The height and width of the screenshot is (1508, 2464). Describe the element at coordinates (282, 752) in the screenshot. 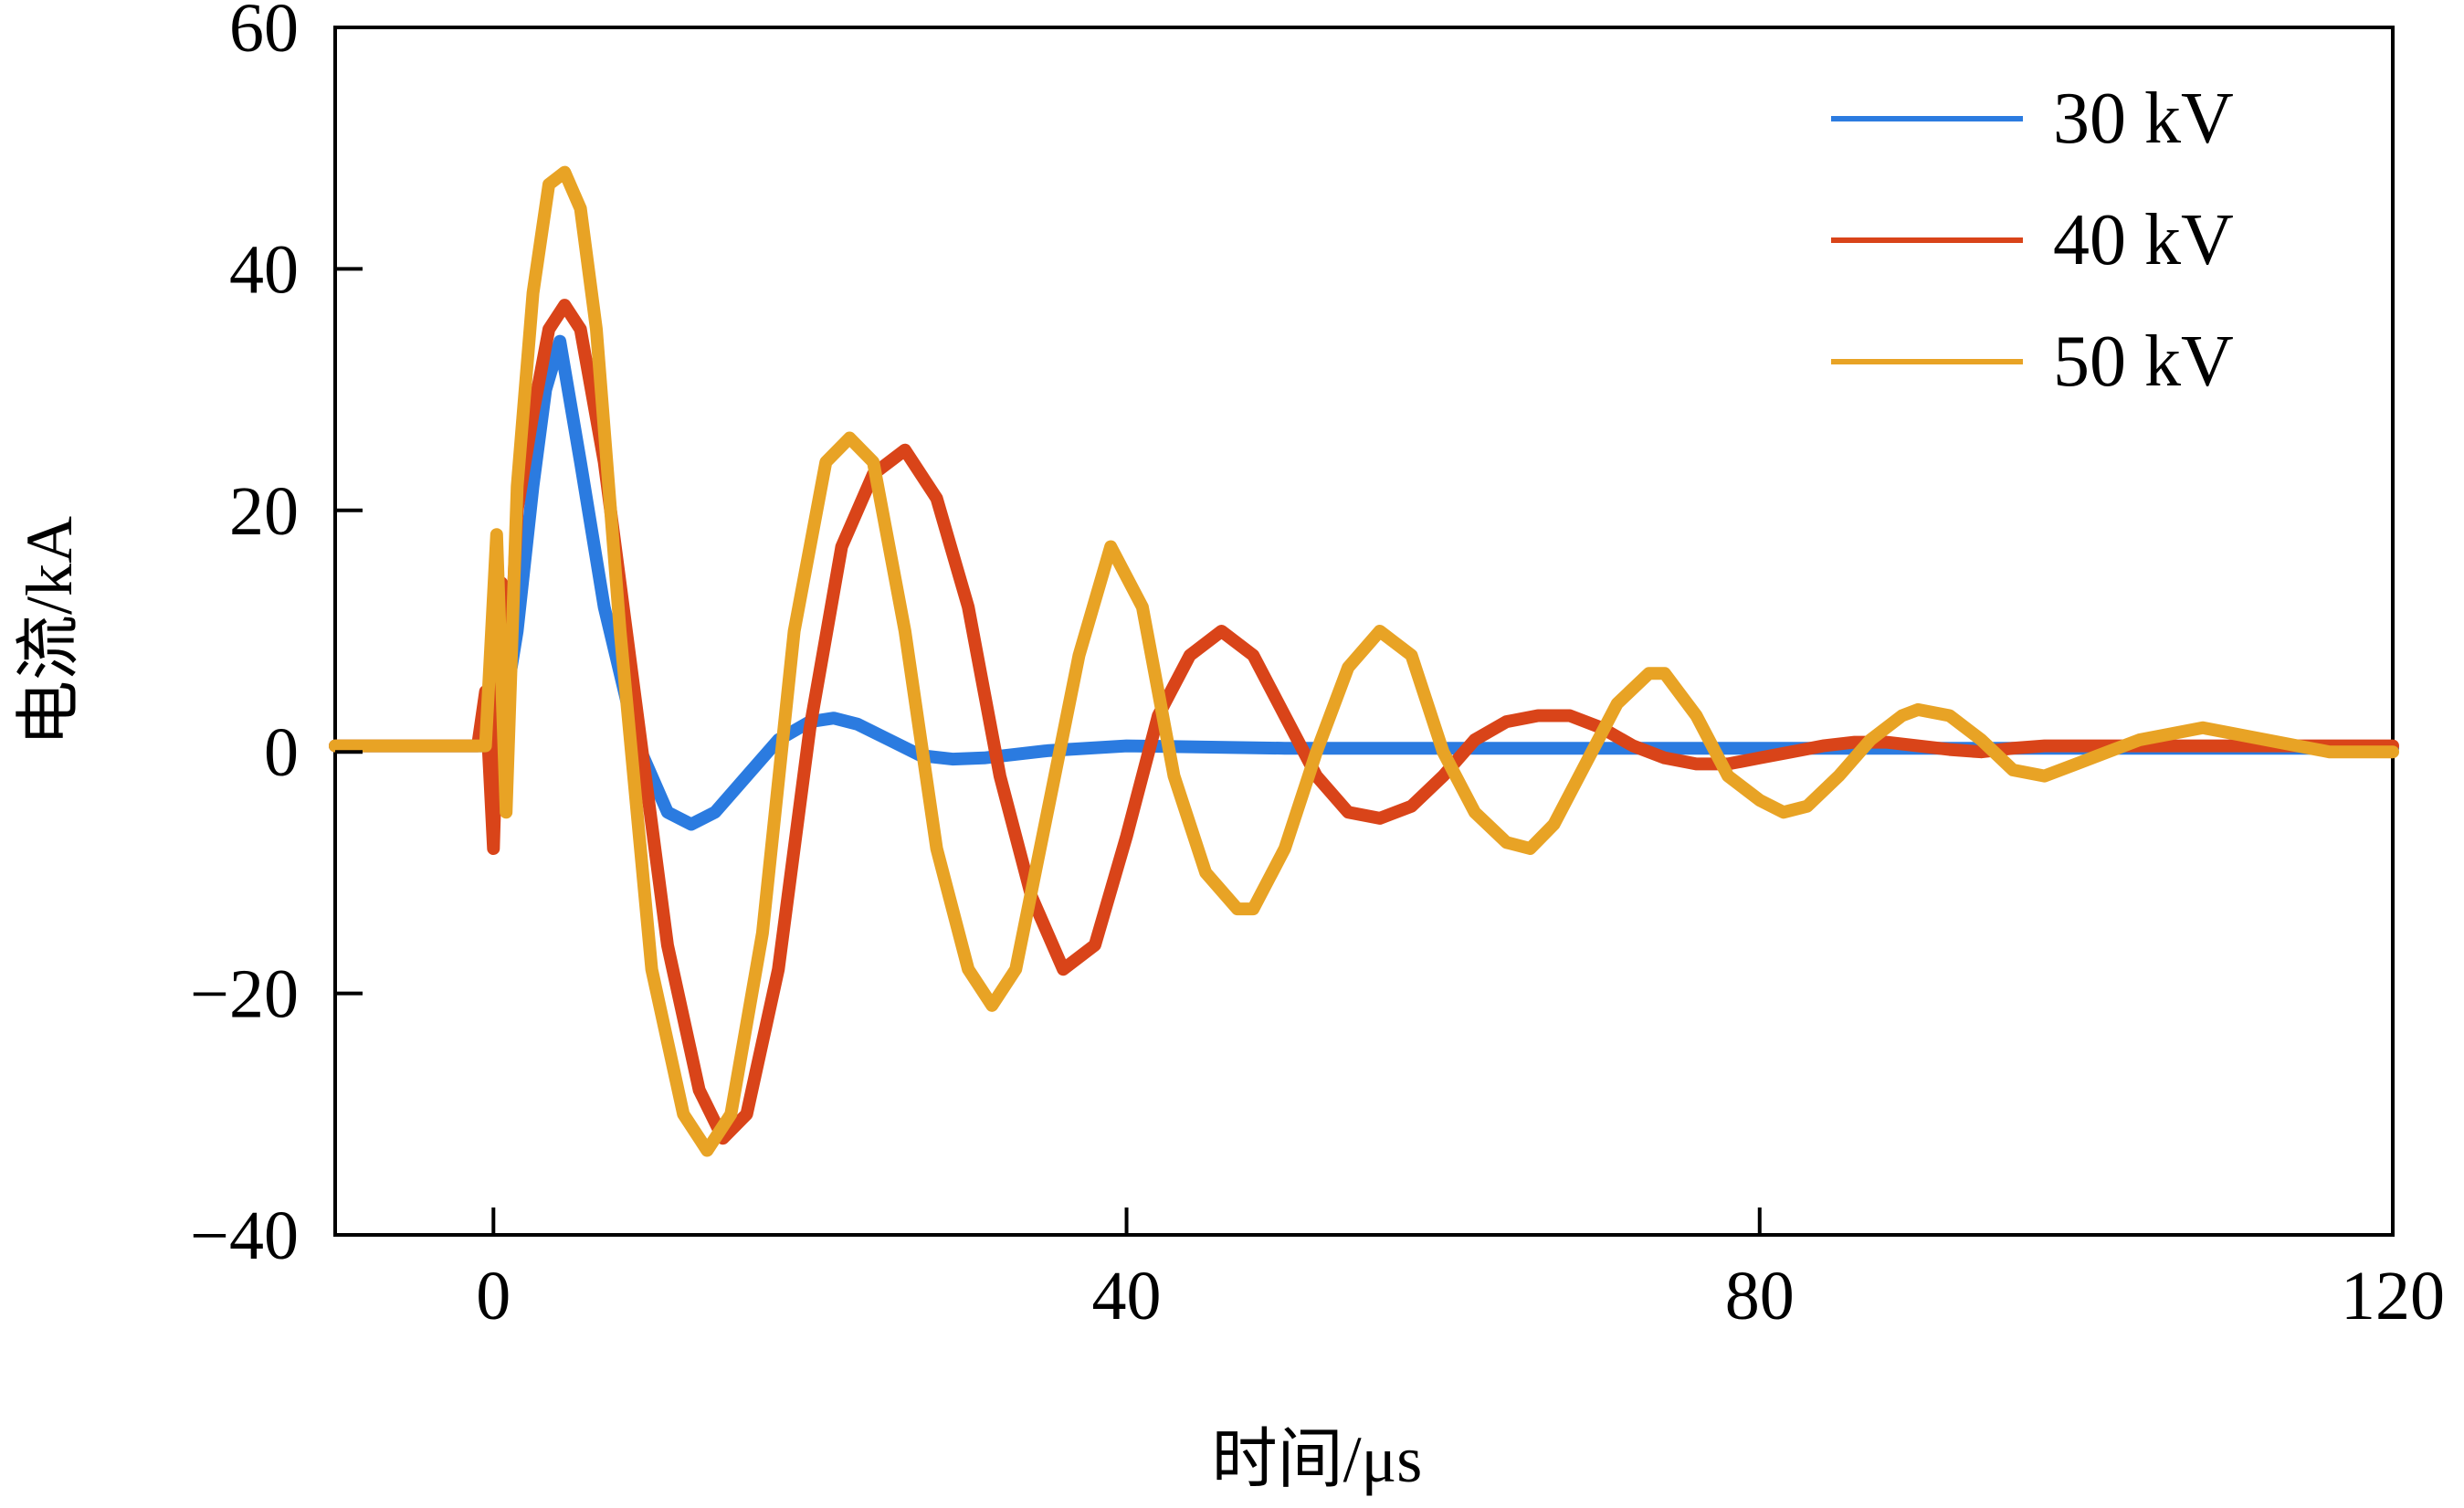

I see `y-tick-label: 0` at that location.